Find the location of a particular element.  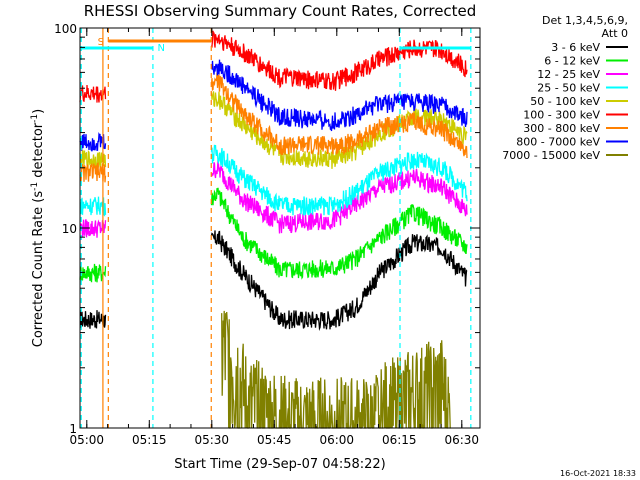

x-tick-label: 06:15 is located at coordinates (399, 440).